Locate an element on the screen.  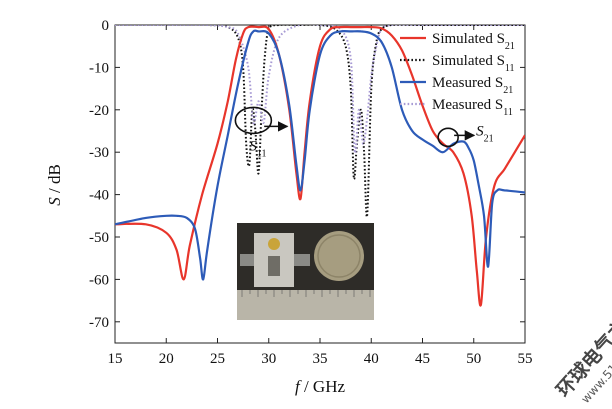
legend-label-measured-s11: Measured S11 is located at coordinates (472, 107).